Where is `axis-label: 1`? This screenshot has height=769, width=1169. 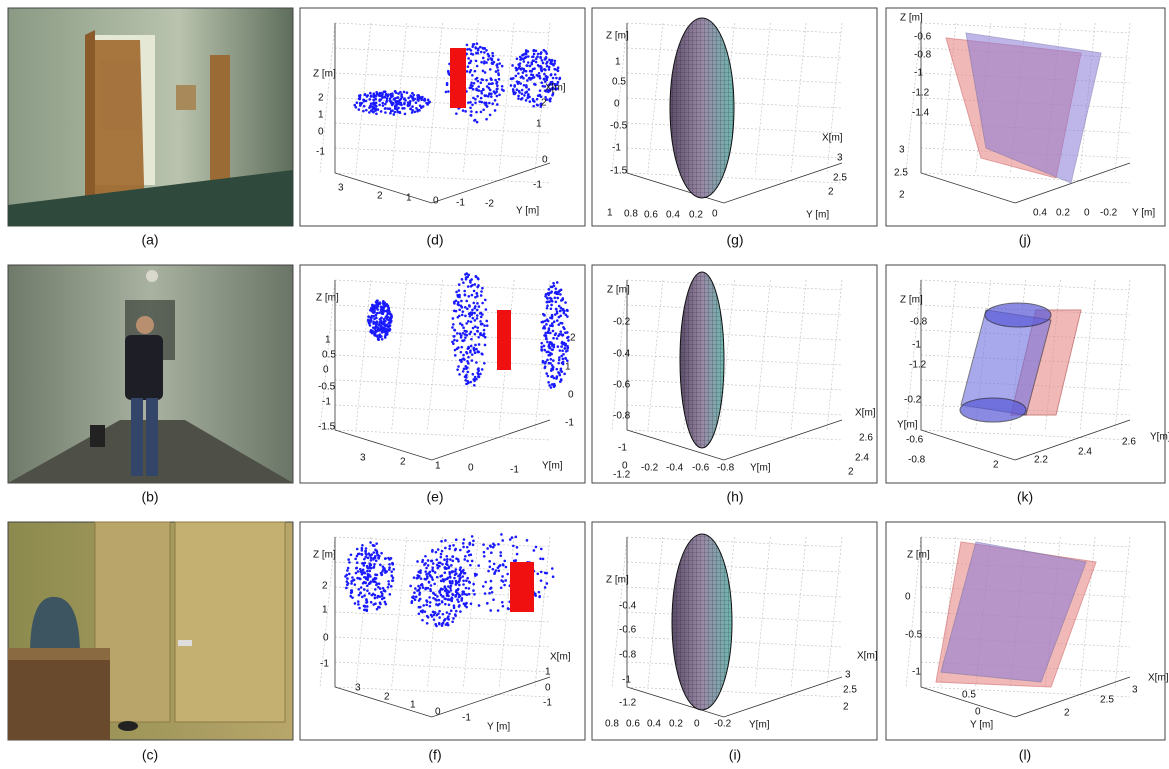
axis-label: 1 is located at coordinates (328, 340).